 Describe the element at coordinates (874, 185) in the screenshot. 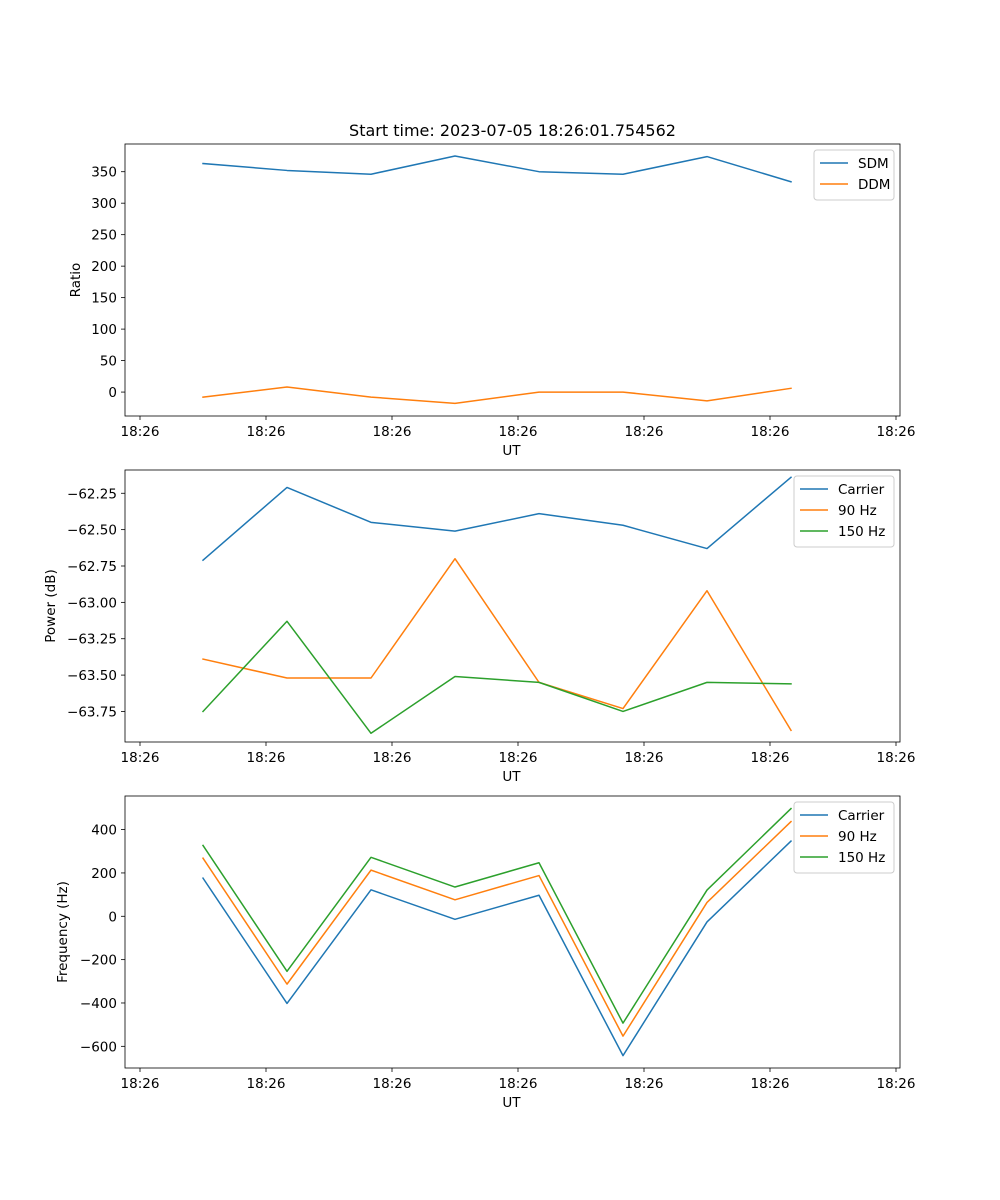

I see `legend-label-ddm: DDM` at that location.